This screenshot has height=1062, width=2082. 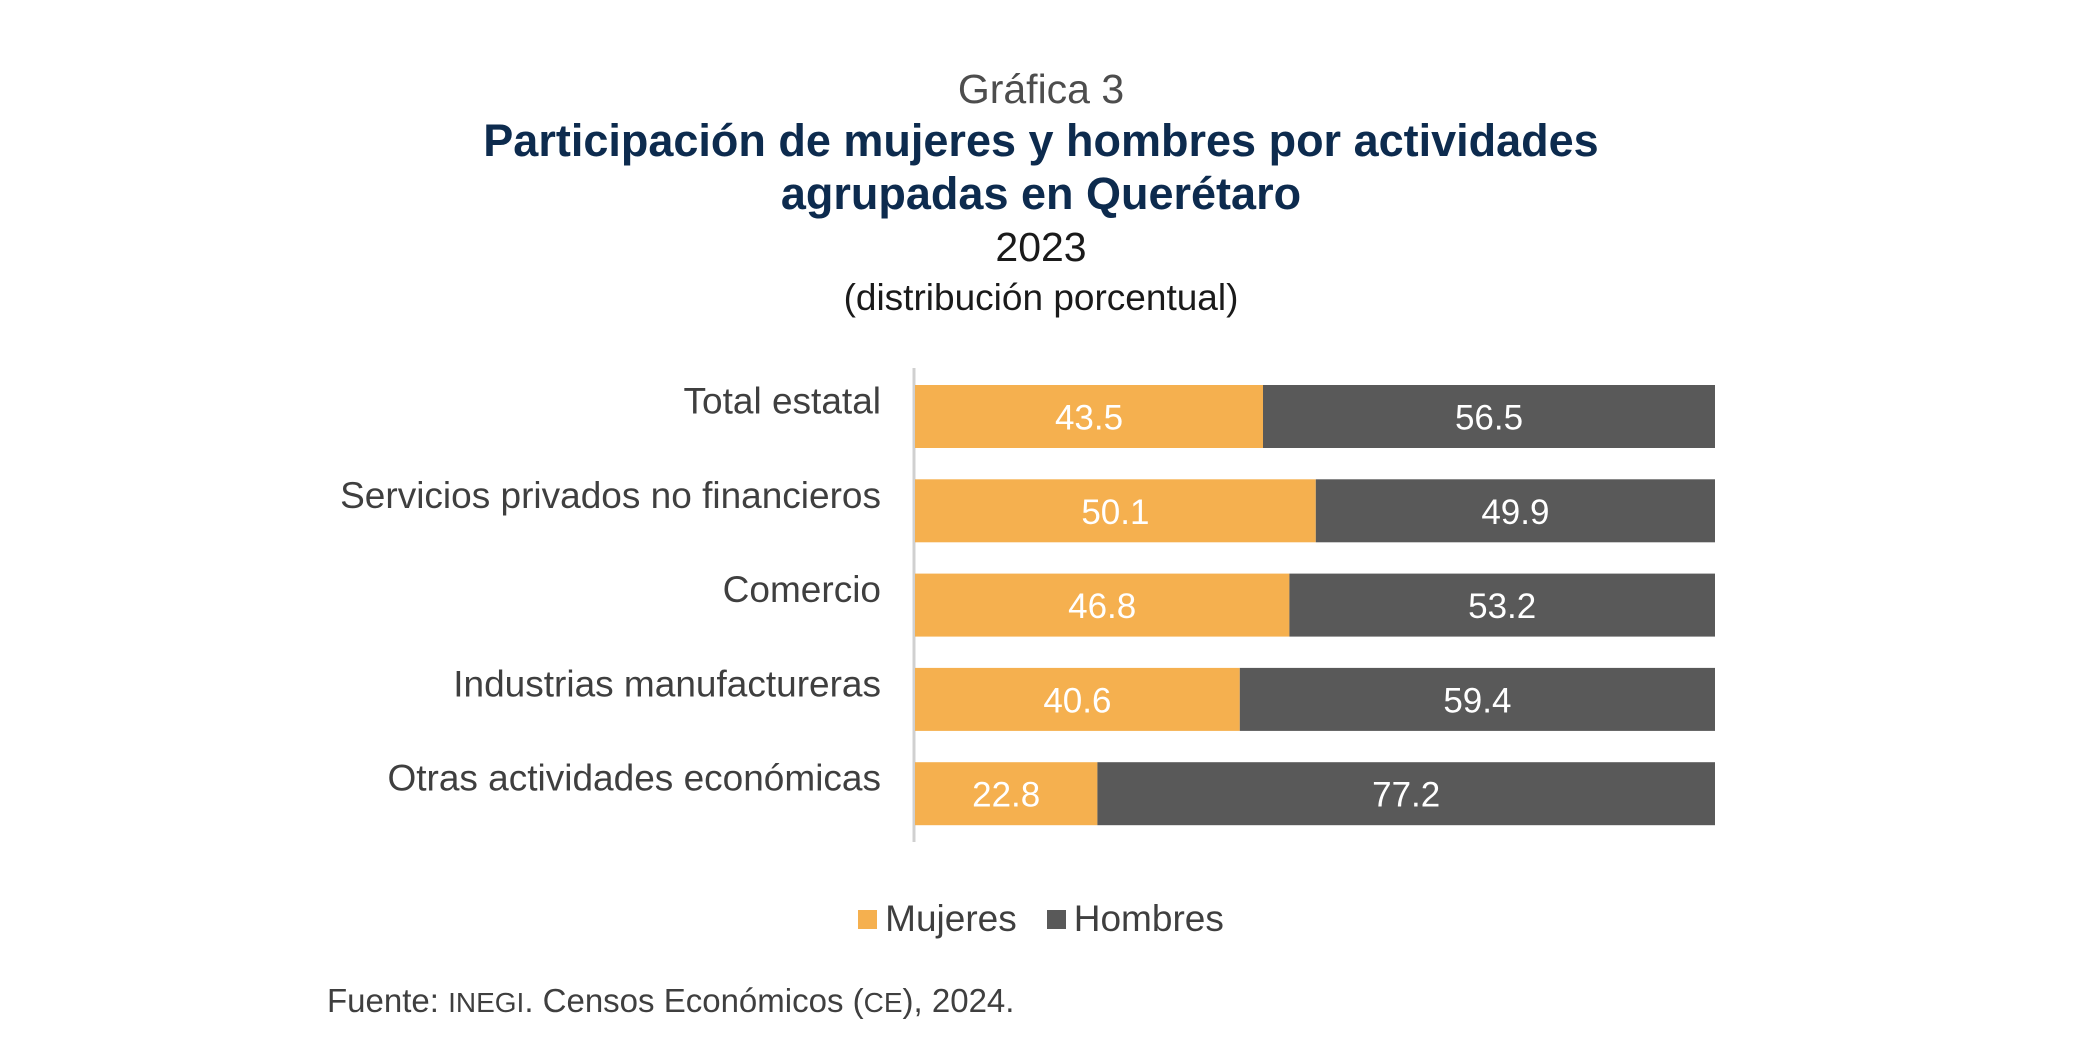 What do you see at coordinates (1041, 193) in the screenshot?
I see `chart-title-line-2: agrupadas en Querétaro` at bounding box center [1041, 193].